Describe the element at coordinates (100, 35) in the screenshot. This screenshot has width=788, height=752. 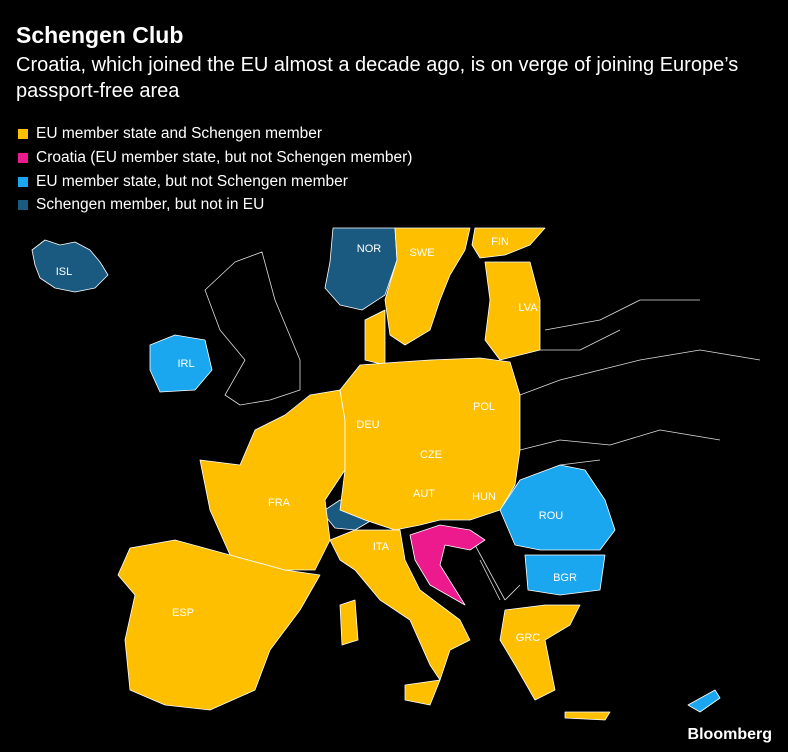
I see `title: Schengen Club` at that location.